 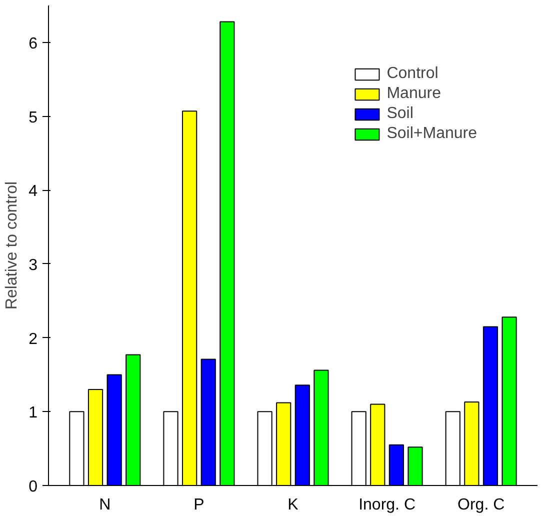 I want to click on x-tick-label: Org. C, so click(x=481, y=505).